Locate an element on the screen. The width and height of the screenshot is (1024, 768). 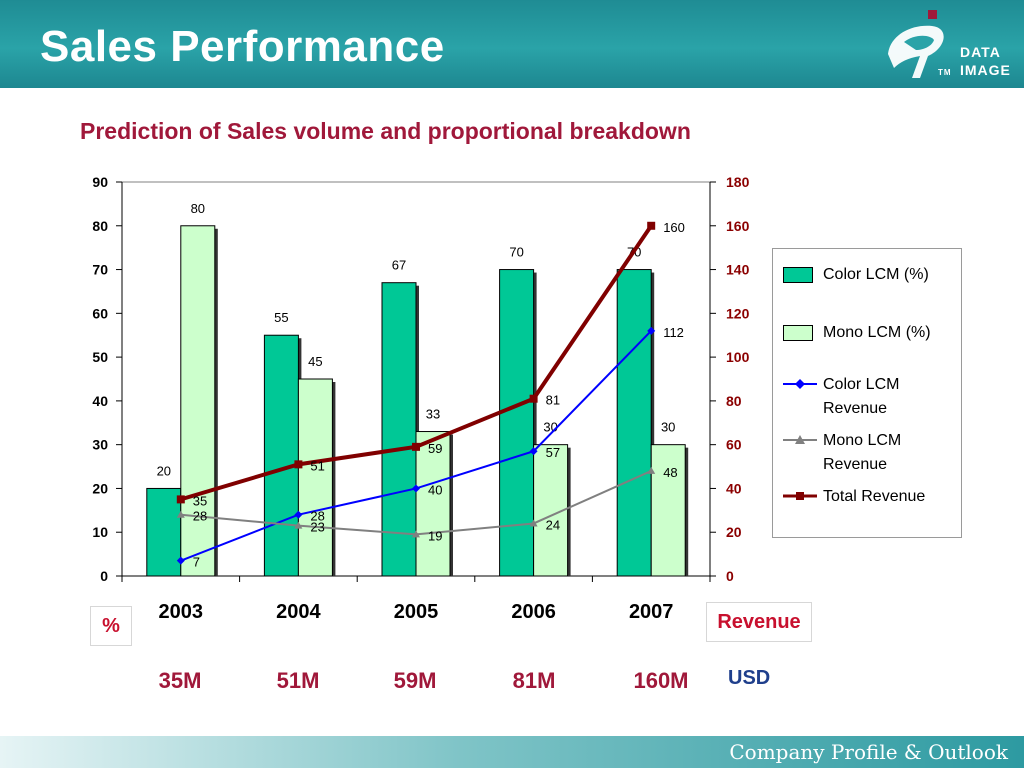
mono-revenue-value-label: 19 is located at coordinates (435, 535).